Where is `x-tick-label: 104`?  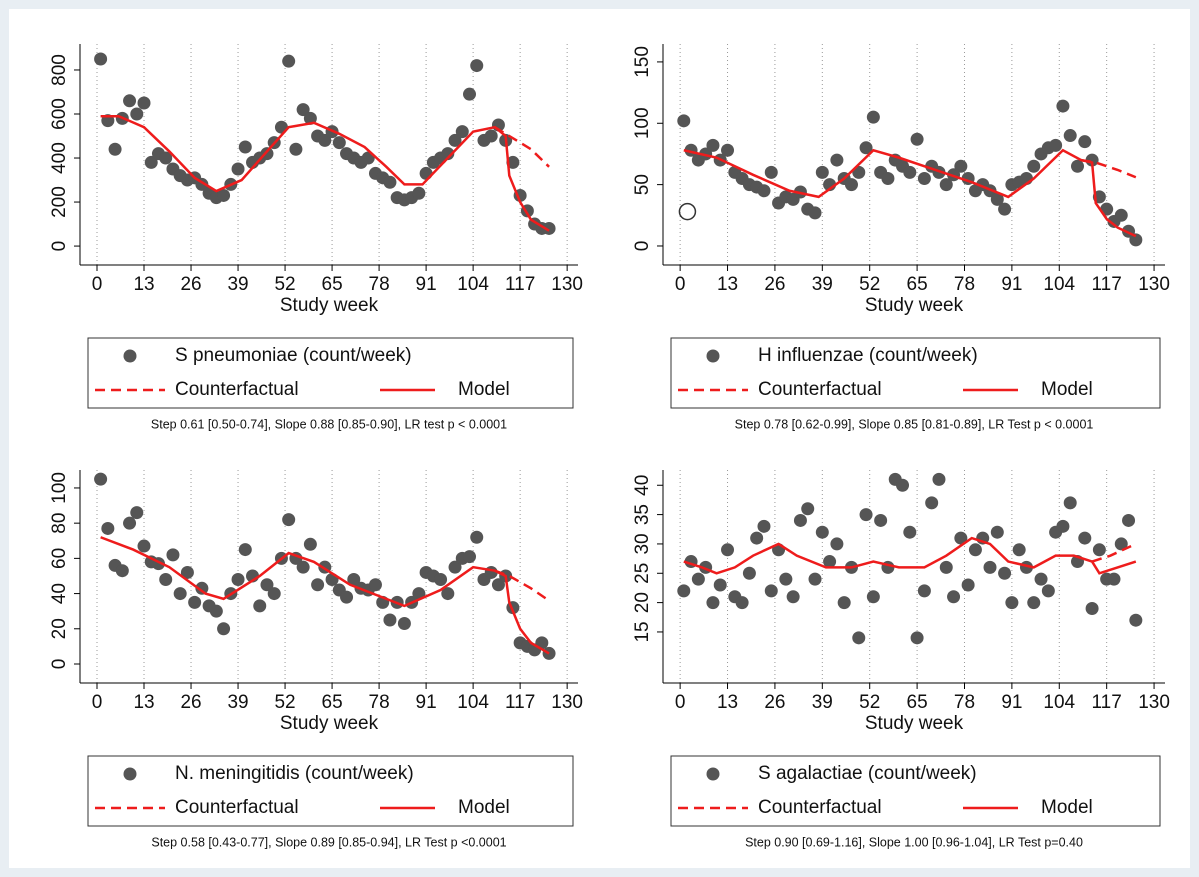 x-tick-label: 104 is located at coordinates (473, 284).